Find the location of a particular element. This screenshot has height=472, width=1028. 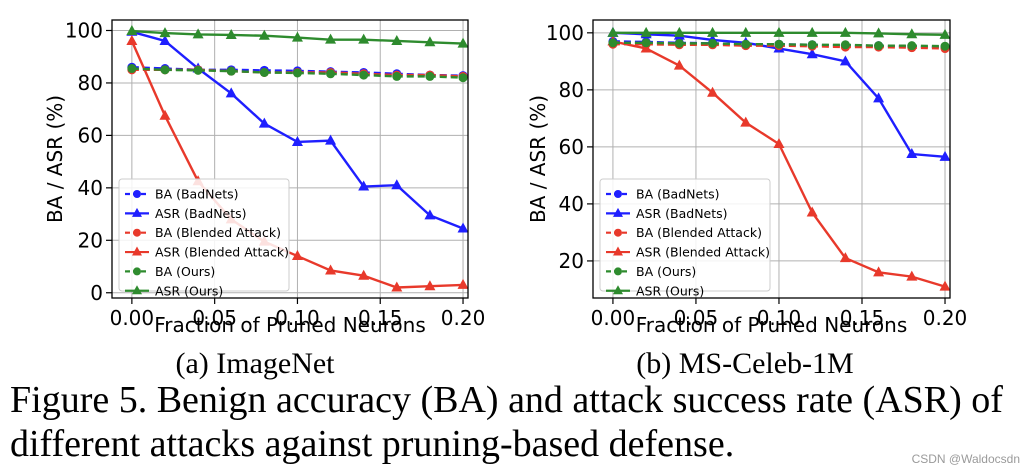

y-tick-label: 60 is located at coordinates (571, 147).